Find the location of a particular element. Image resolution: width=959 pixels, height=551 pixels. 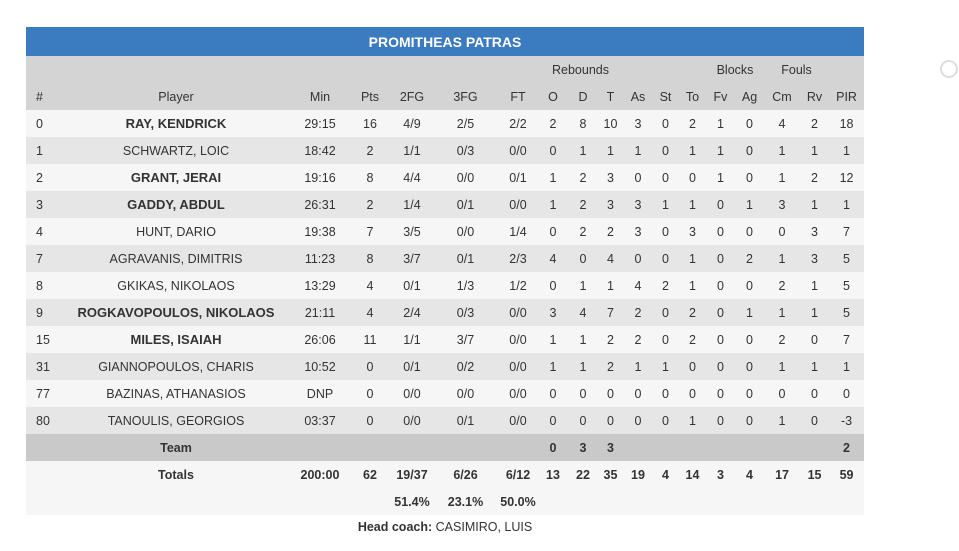

cell-ft is located at coordinates (518, 447).